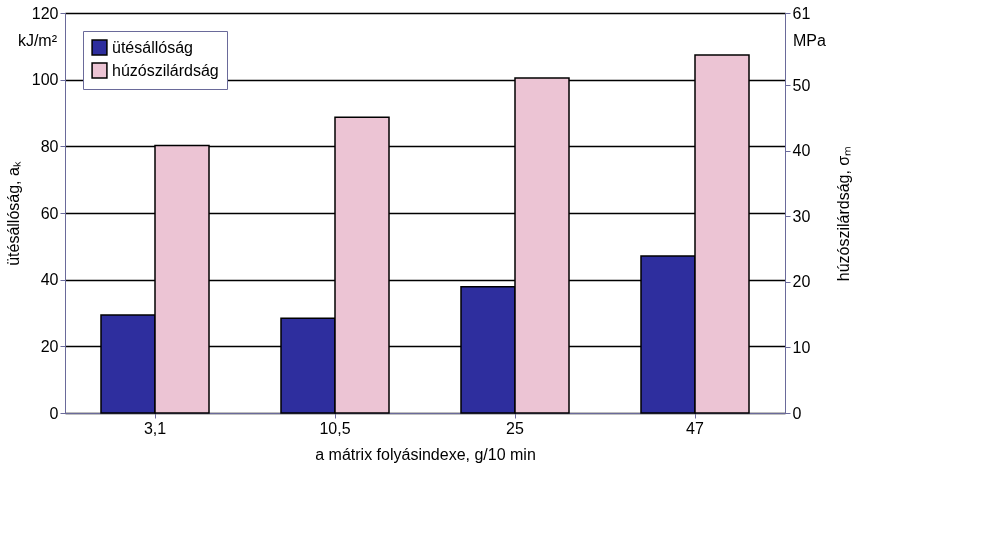 The width and height of the screenshot is (1008, 560). Describe the element at coordinates (49, 213) in the screenshot. I see `y-tick-label: 60` at that location.